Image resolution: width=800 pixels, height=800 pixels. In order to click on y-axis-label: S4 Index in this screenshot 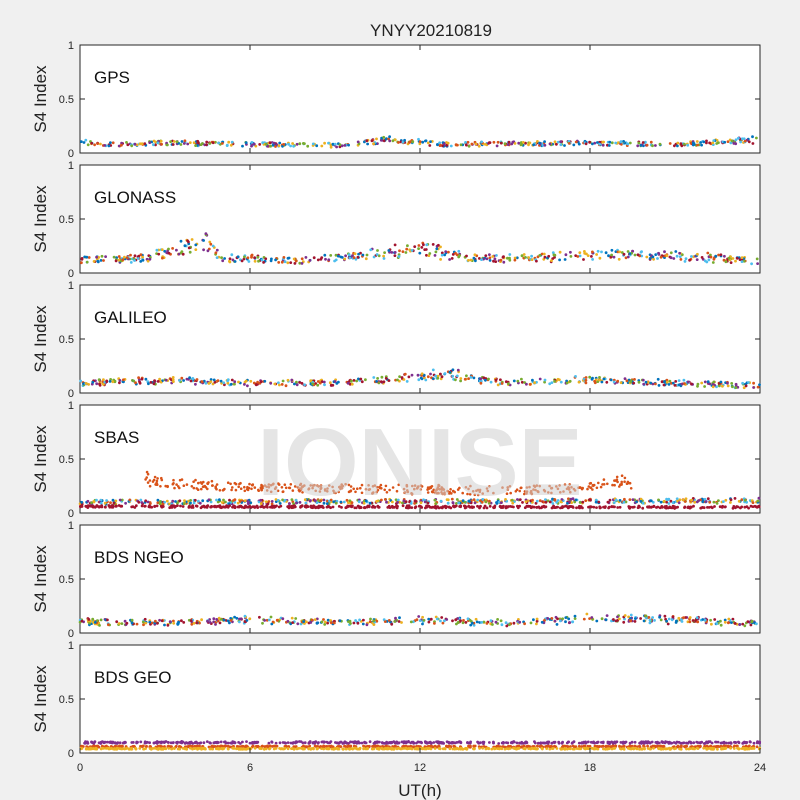, I will do `click(40, 579)`.